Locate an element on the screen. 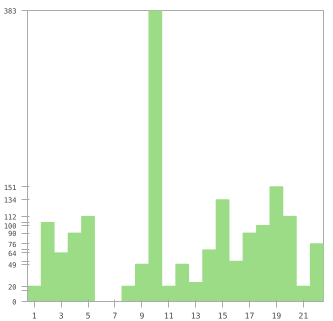 The width and height of the screenshot is (333, 321). x-tick-label: 19 is located at coordinates (277, 316).